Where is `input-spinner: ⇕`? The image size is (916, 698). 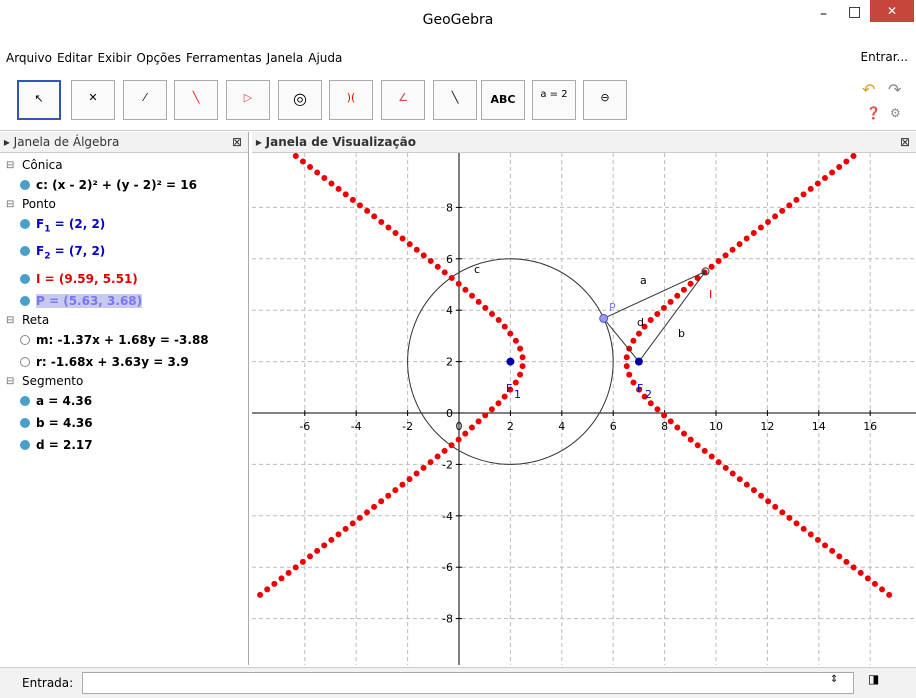
input-spinner: ⇕ is located at coordinates (834, 679).